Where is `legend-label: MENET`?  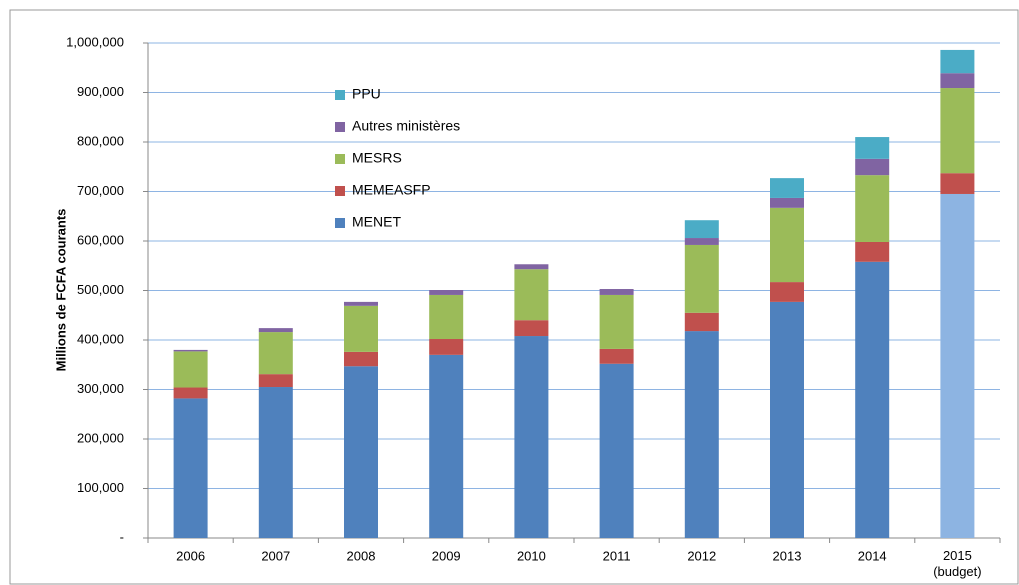 legend-label: MENET is located at coordinates (376, 222).